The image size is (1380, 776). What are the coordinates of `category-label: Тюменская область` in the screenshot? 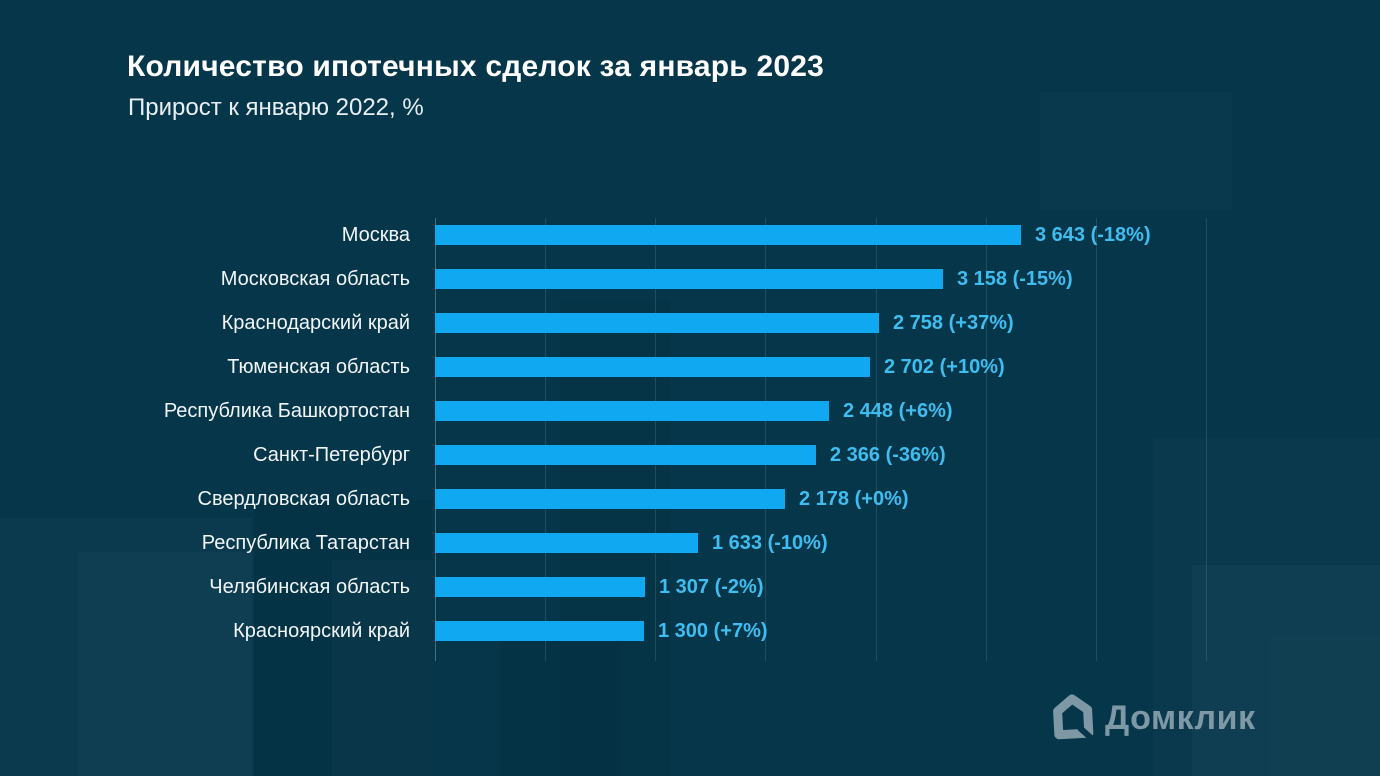 It's located at (318, 367).